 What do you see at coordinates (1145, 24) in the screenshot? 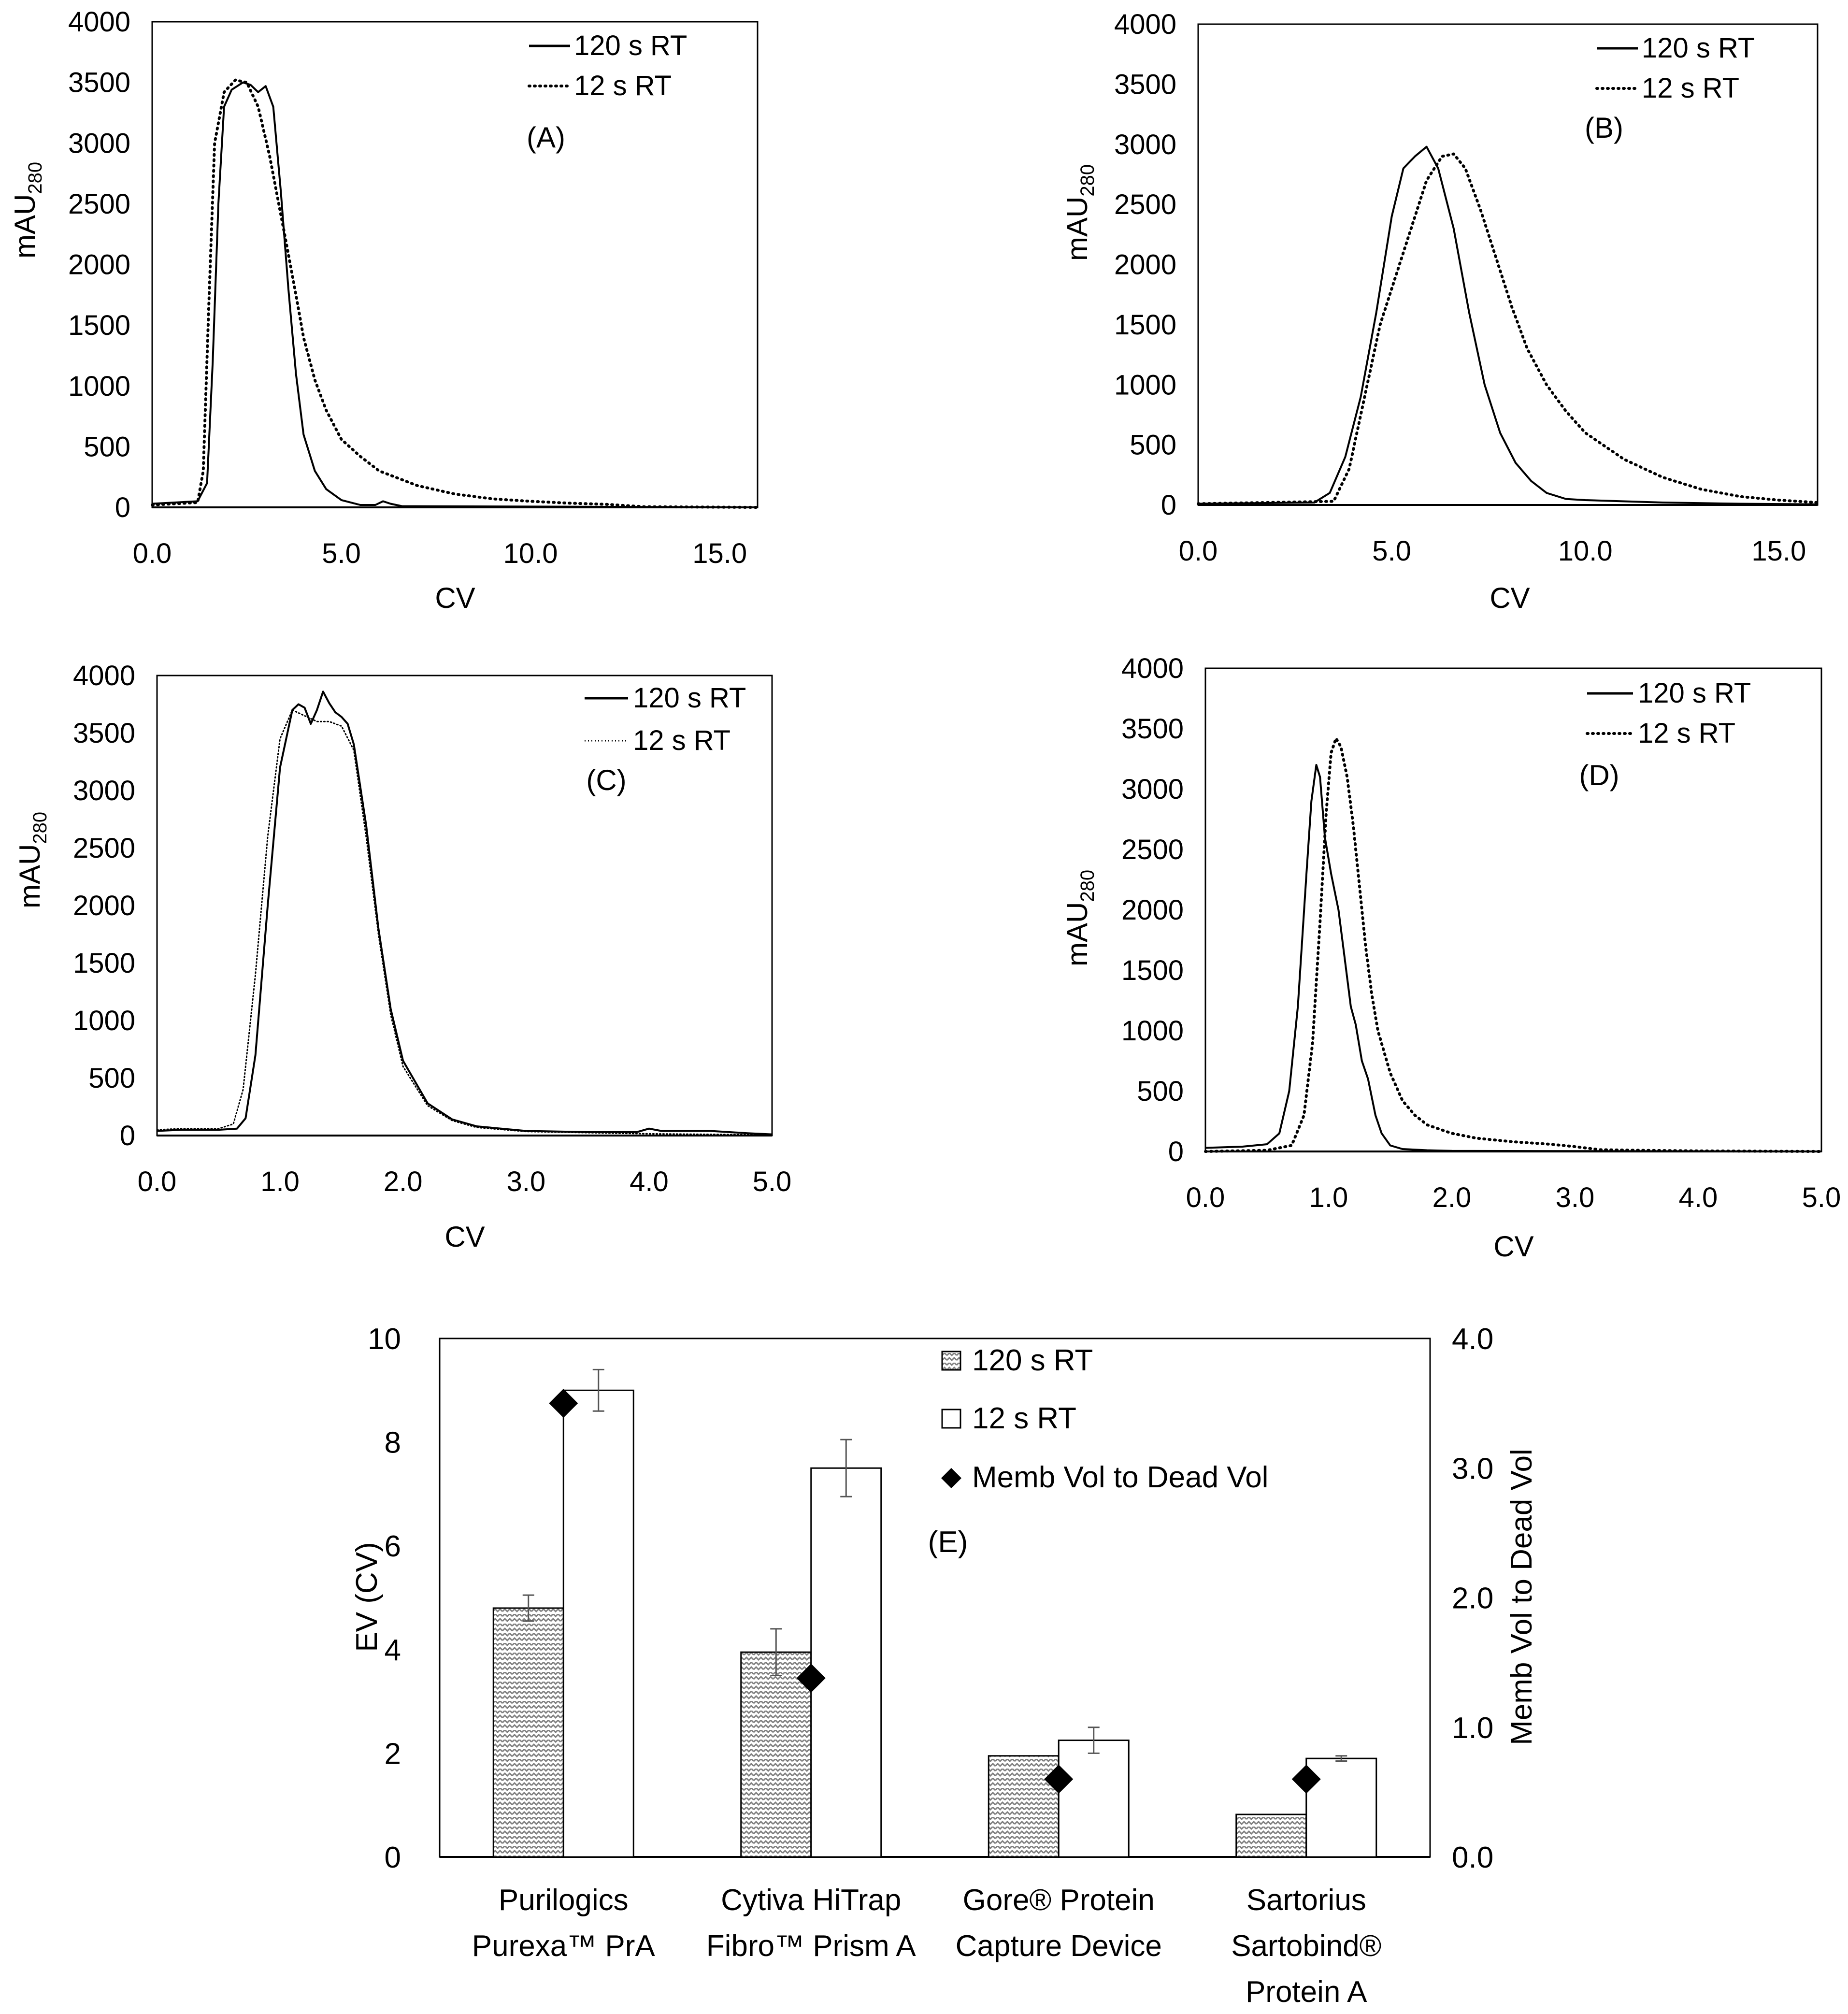
I see `y-tick-label-b-8: 4000` at bounding box center [1145, 24].